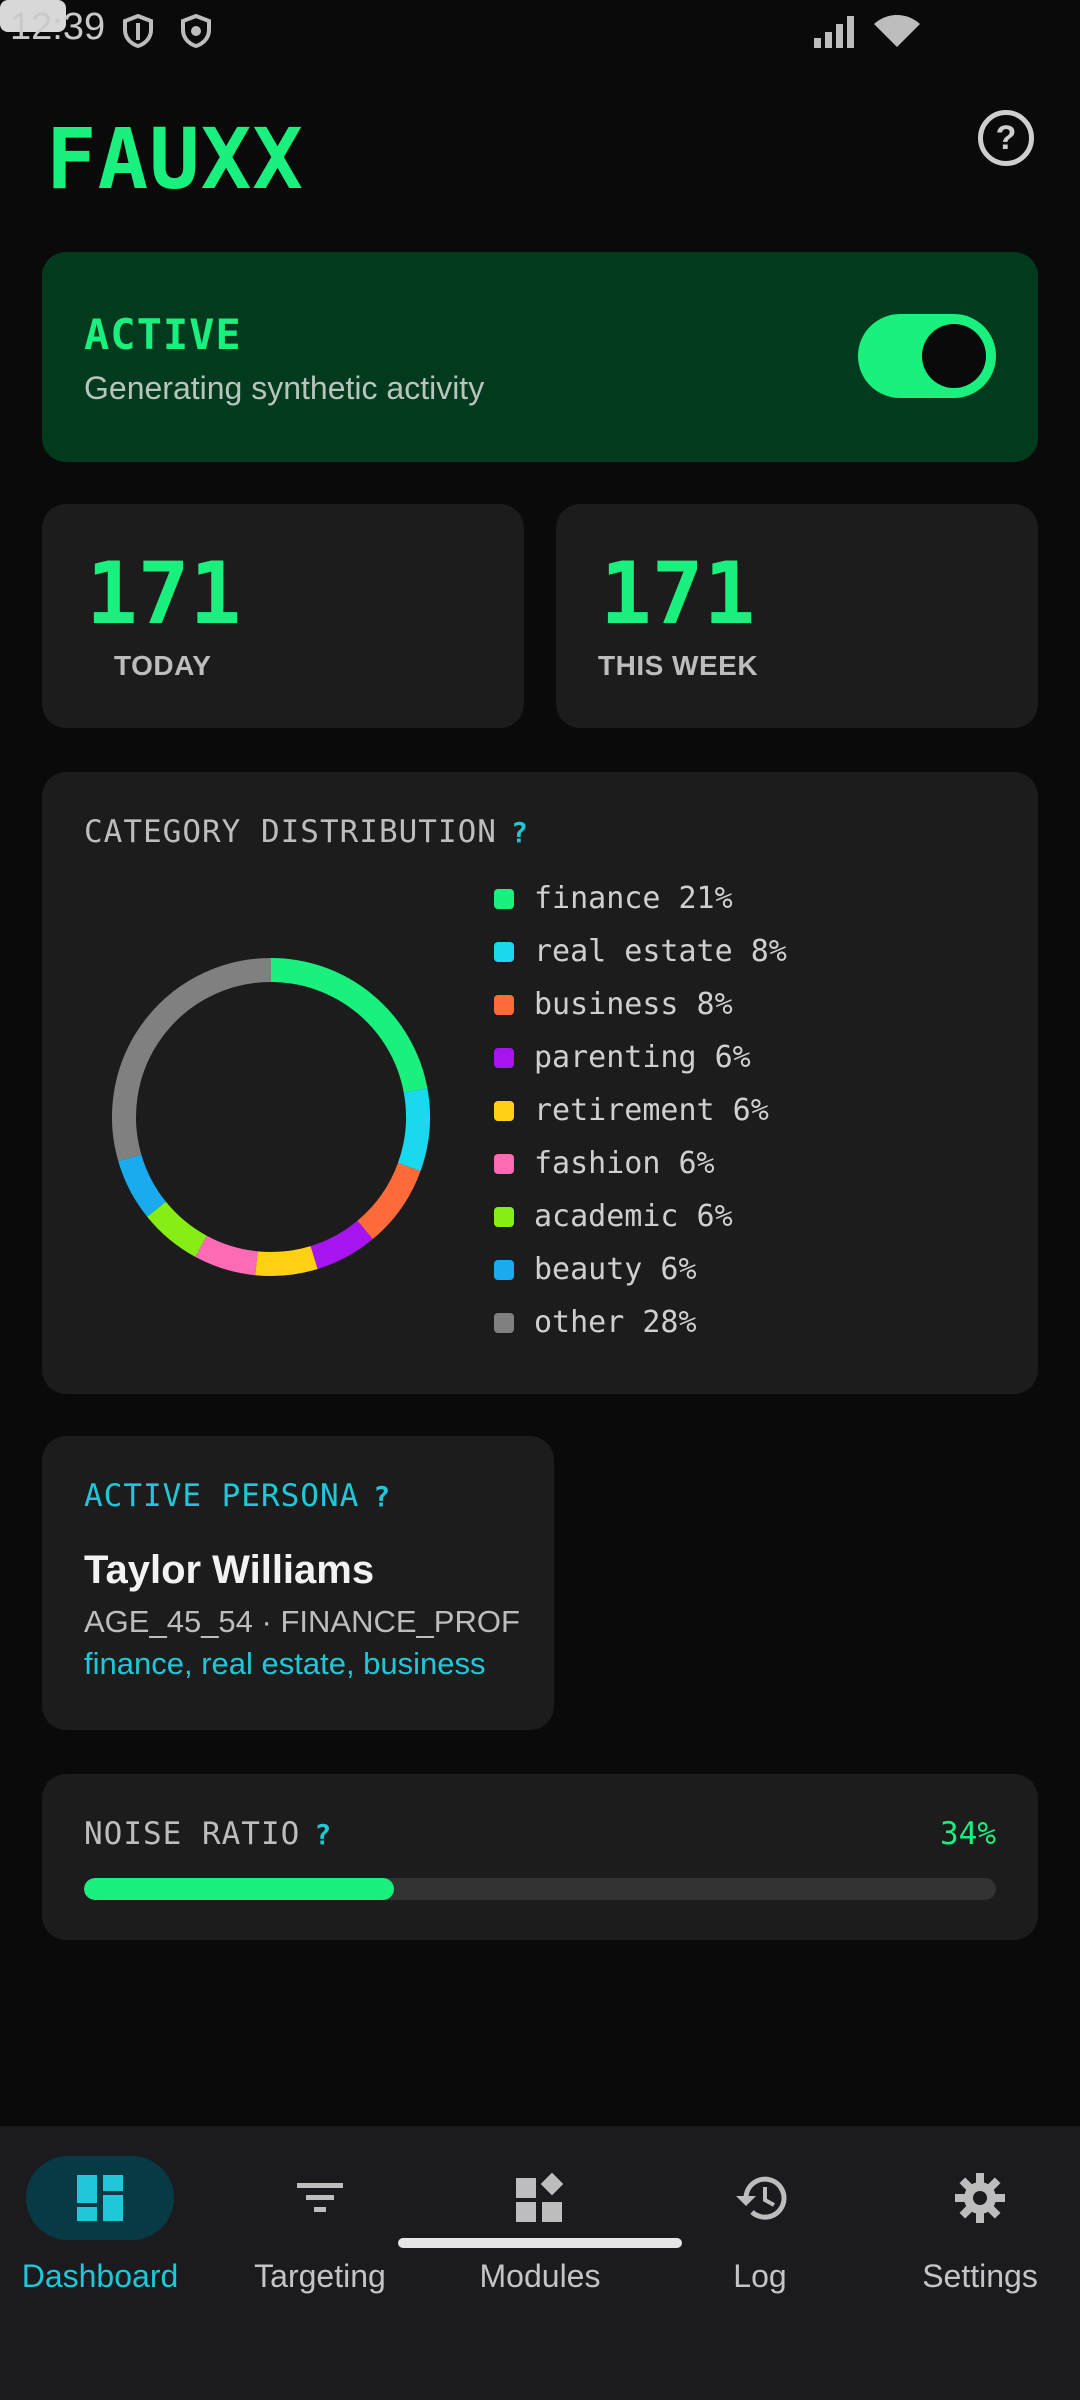 The height and width of the screenshot is (2400, 1080). I want to click on history-icon, so click(761, 2198).